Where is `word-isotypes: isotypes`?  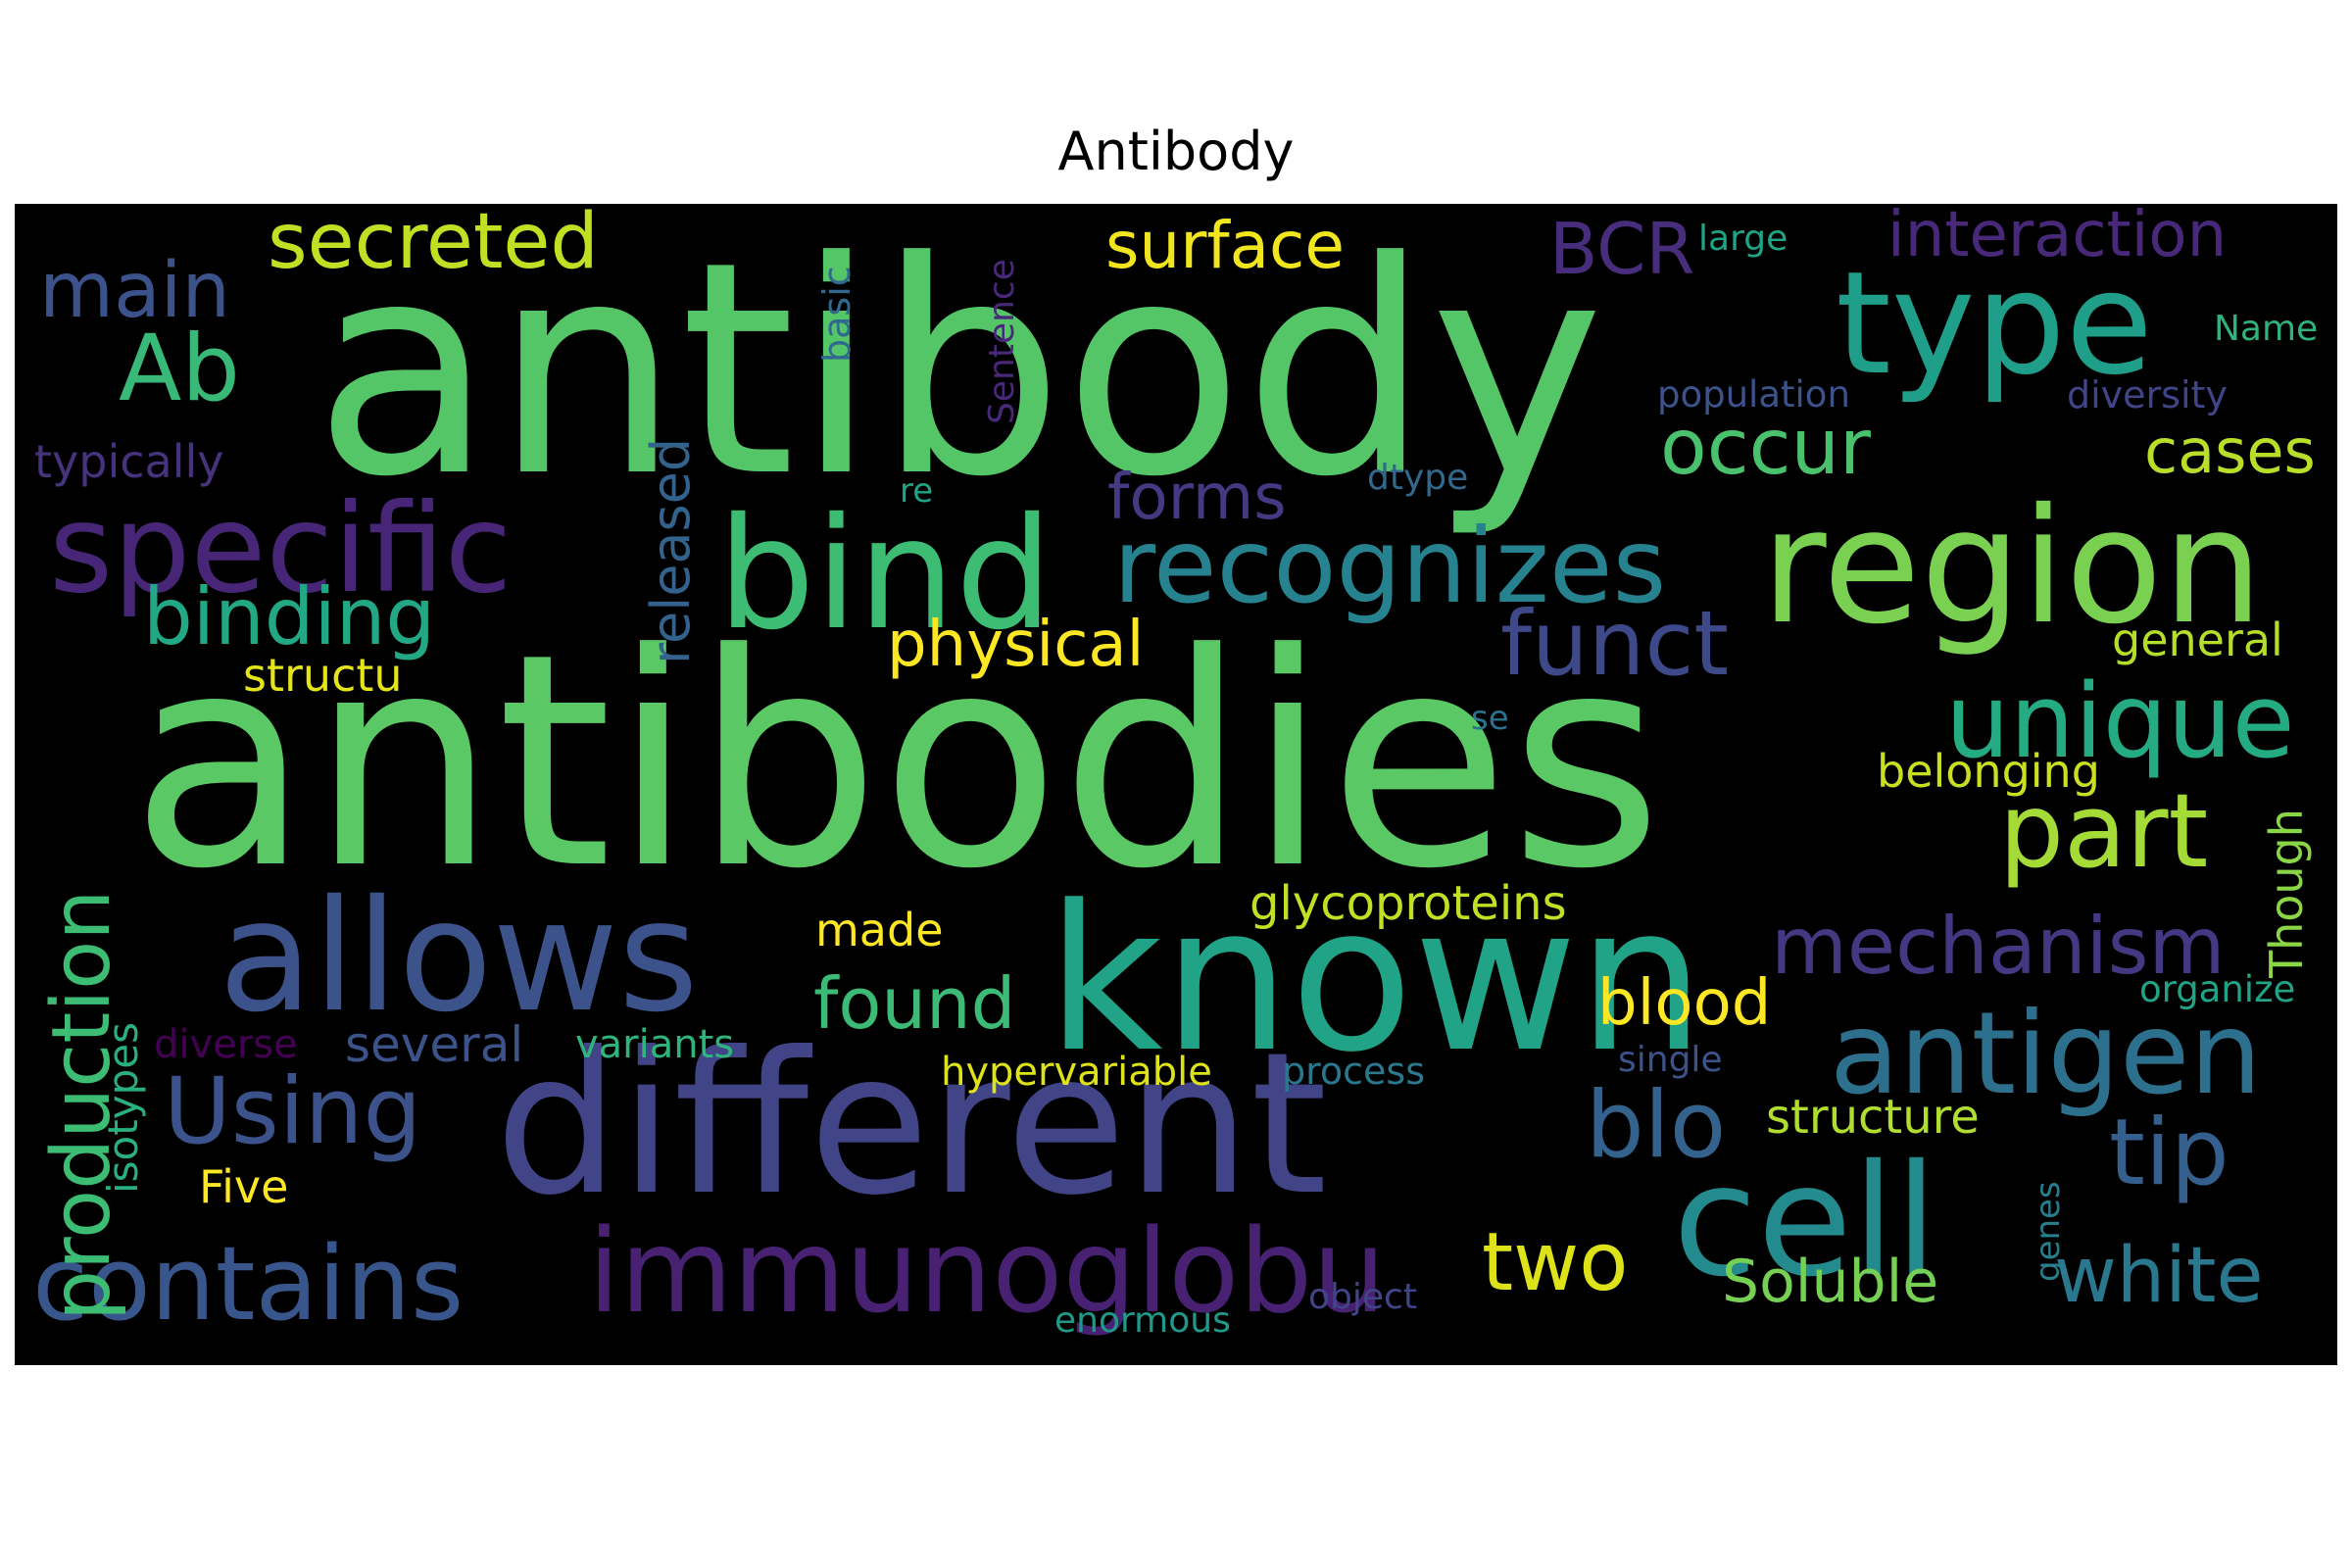 word-isotypes: isotypes is located at coordinates (123, 1108).